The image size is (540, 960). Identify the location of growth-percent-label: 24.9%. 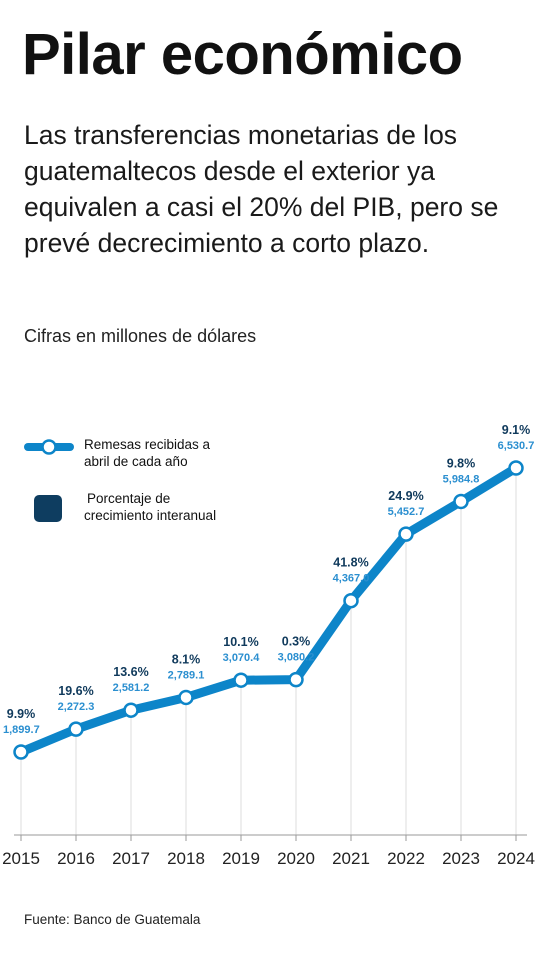
(405, 496).